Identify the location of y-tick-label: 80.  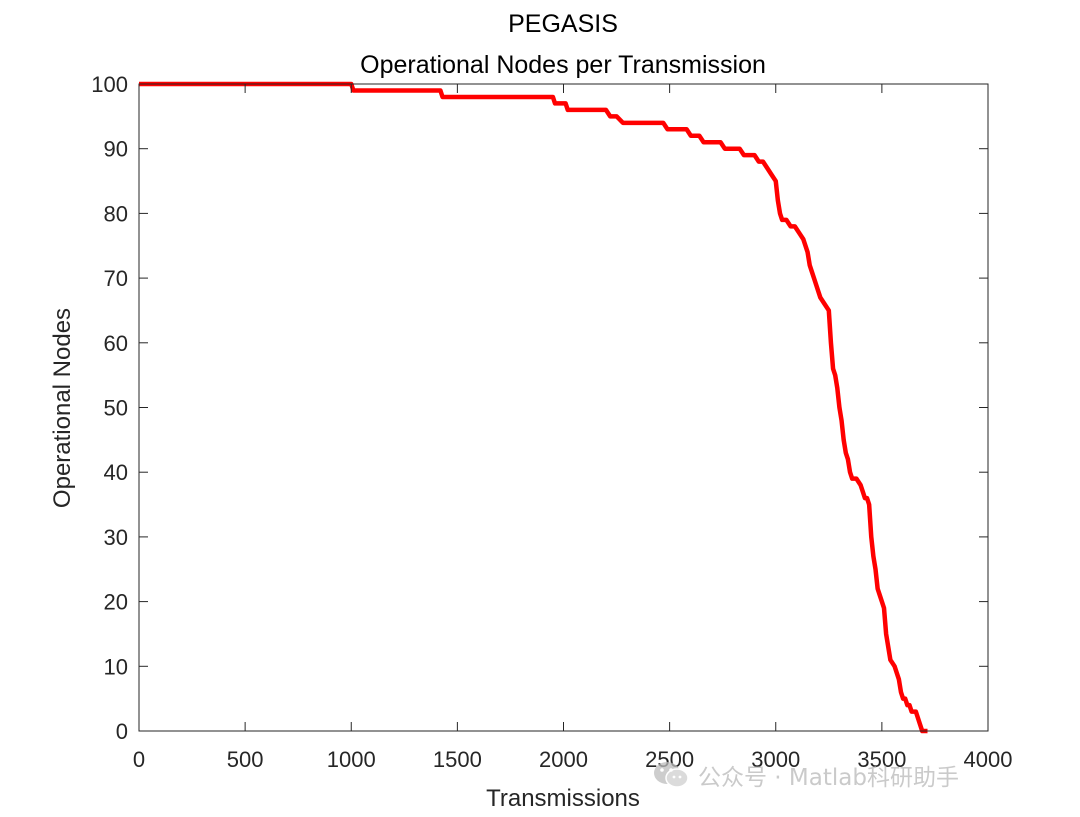
(116, 213).